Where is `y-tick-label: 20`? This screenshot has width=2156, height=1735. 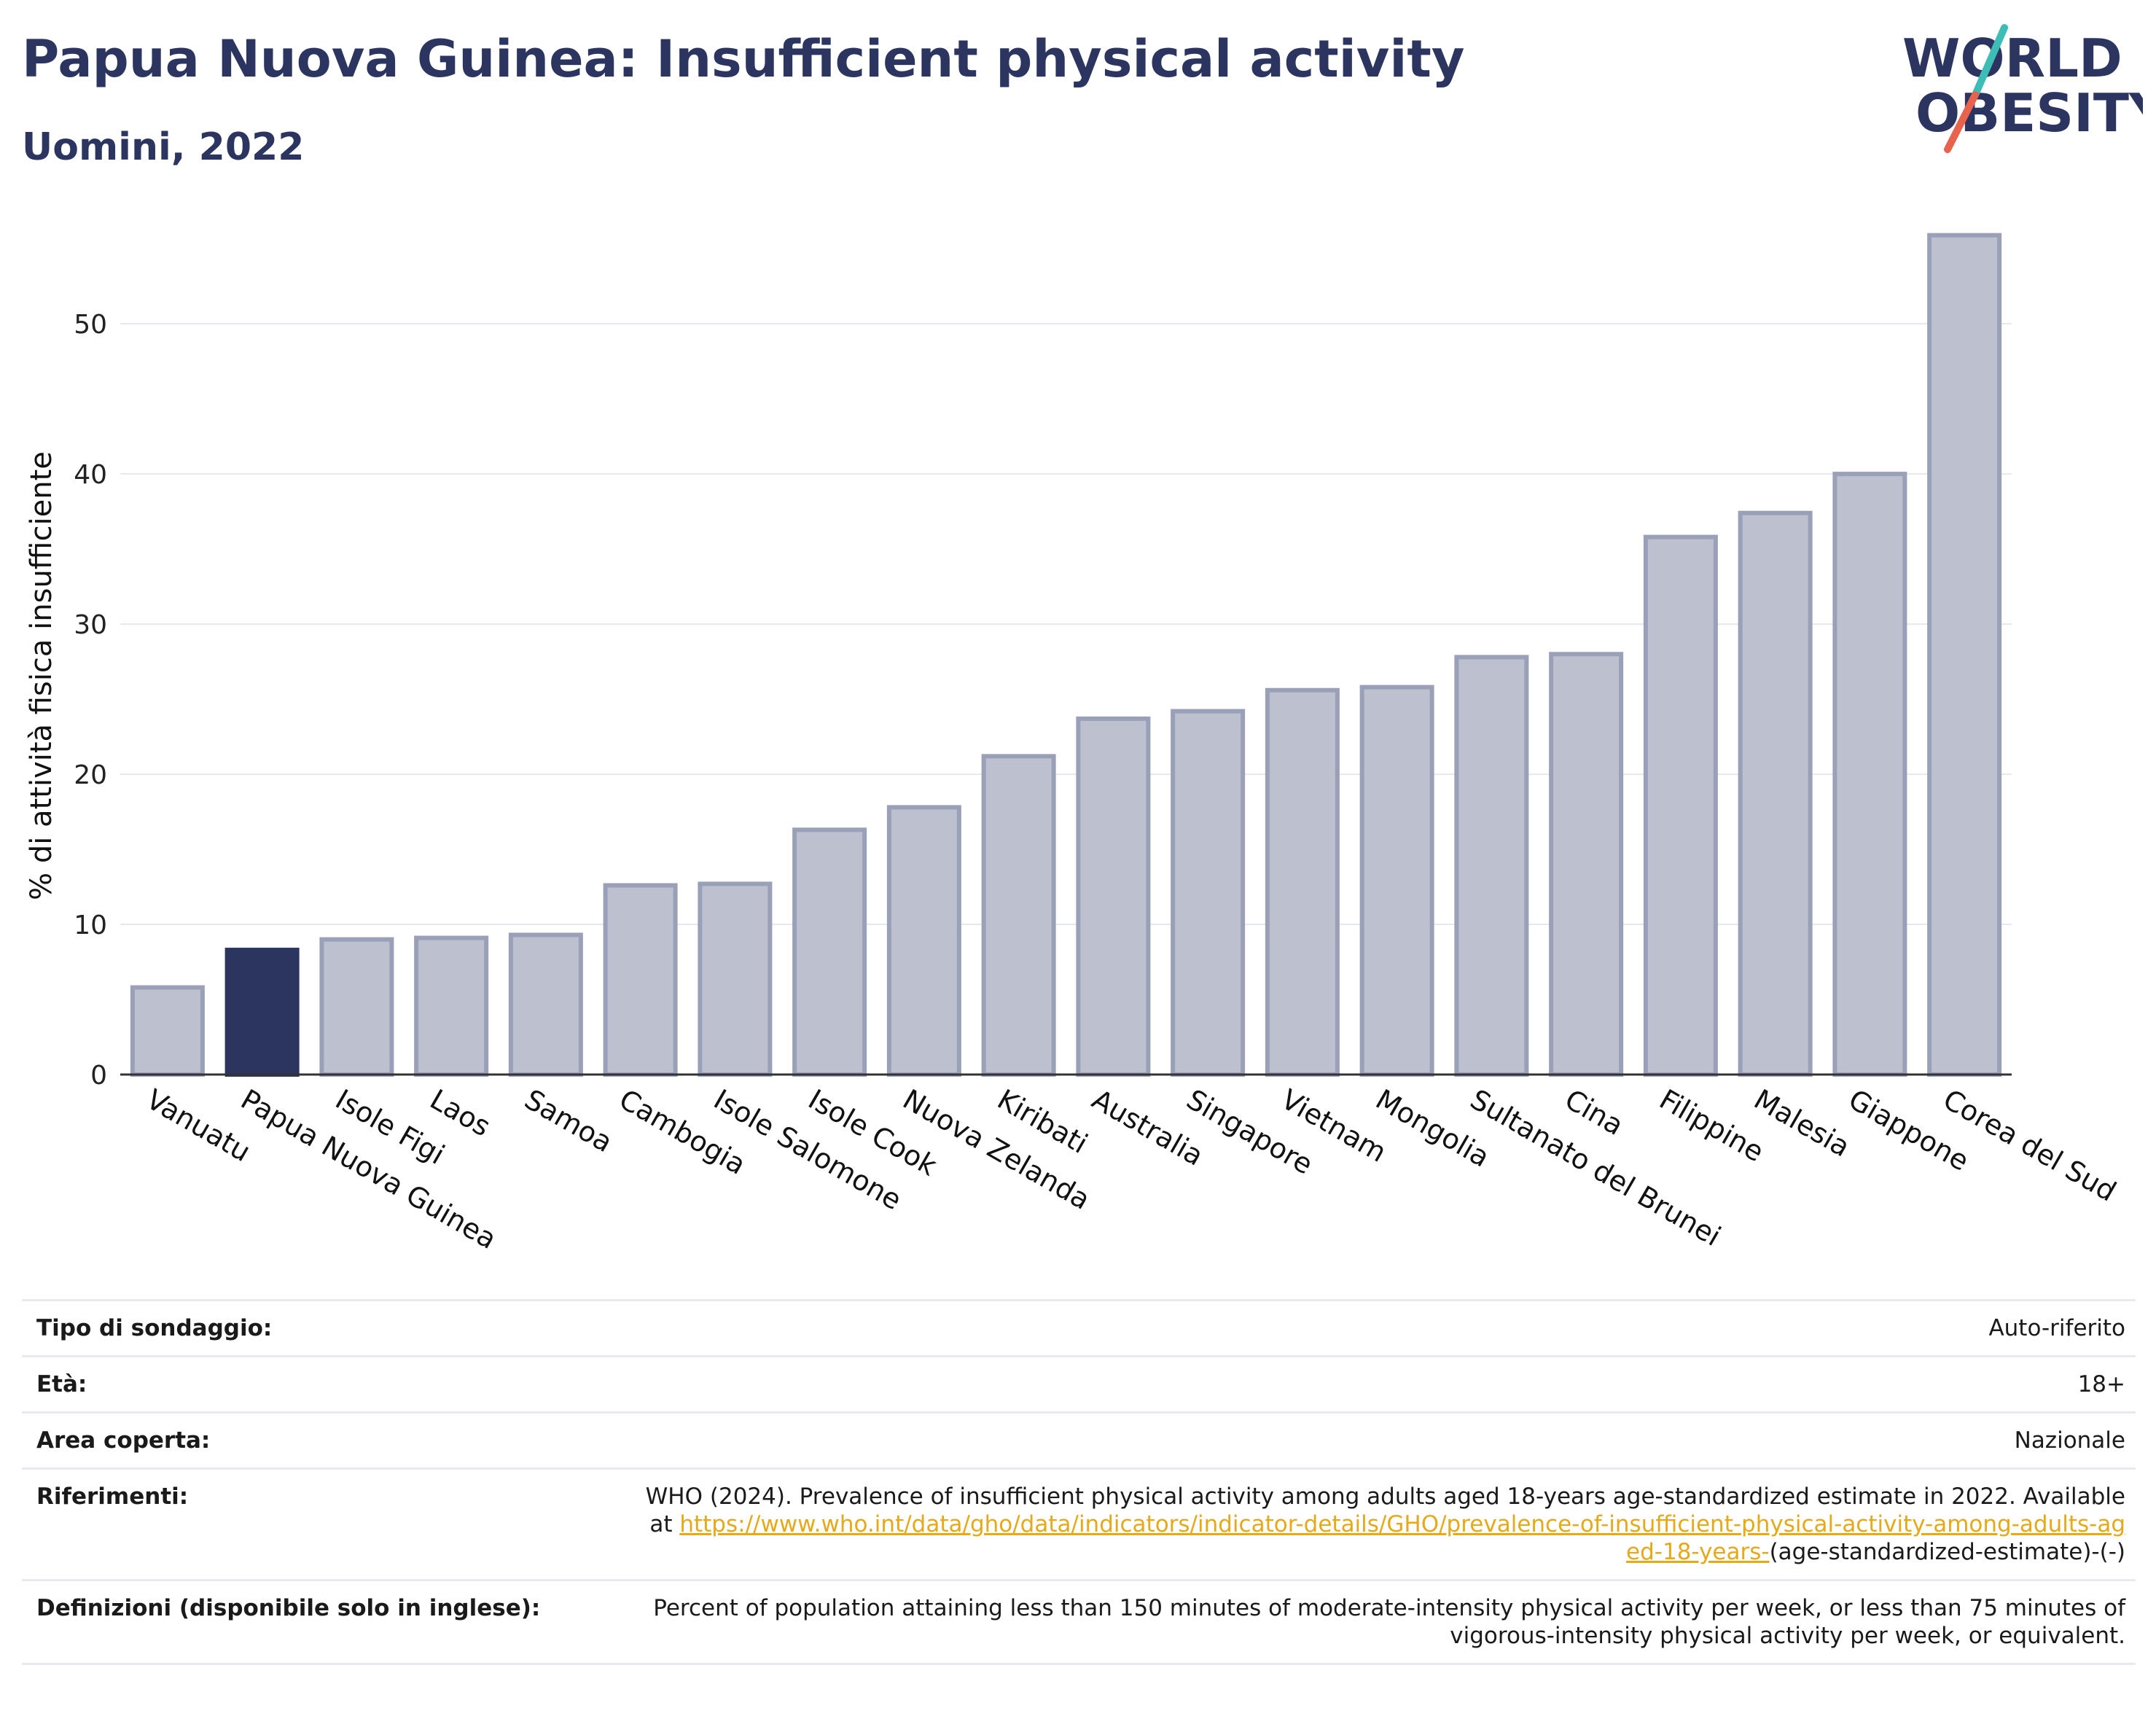
y-tick-label: 20 is located at coordinates (91, 775).